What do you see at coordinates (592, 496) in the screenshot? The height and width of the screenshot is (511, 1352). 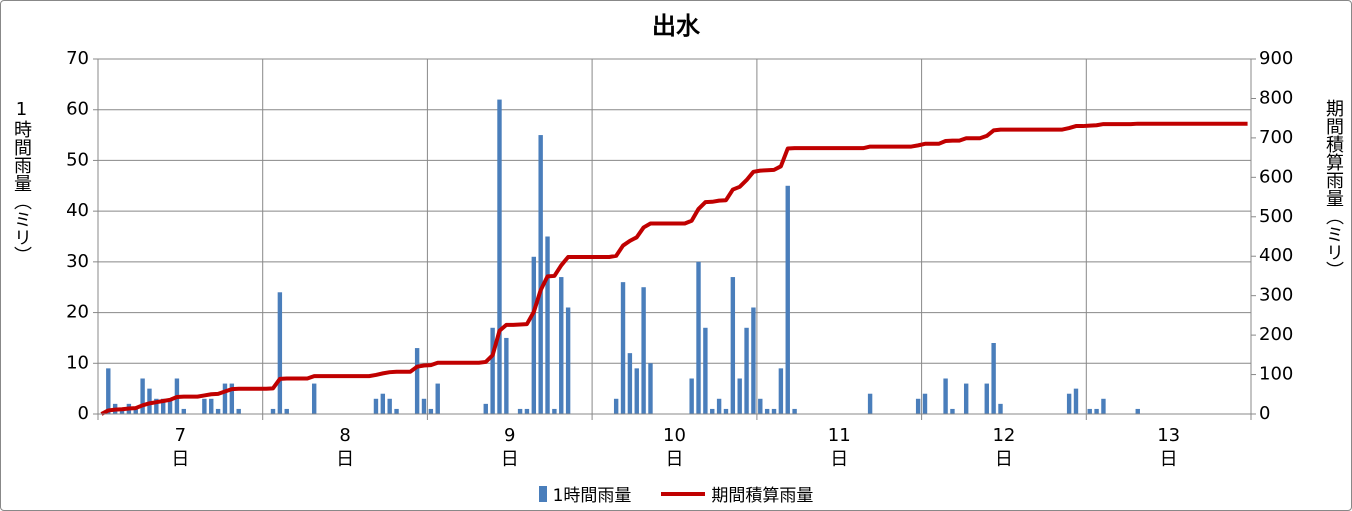 I see `legend-label: 1時間雨量` at bounding box center [592, 496].